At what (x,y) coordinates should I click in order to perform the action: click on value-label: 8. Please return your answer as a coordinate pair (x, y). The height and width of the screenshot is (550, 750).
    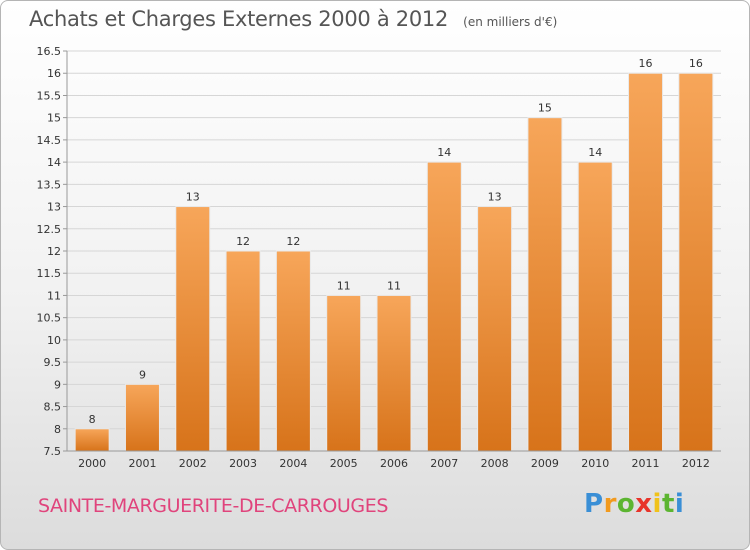
    Looking at the image, I should click on (92, 419).